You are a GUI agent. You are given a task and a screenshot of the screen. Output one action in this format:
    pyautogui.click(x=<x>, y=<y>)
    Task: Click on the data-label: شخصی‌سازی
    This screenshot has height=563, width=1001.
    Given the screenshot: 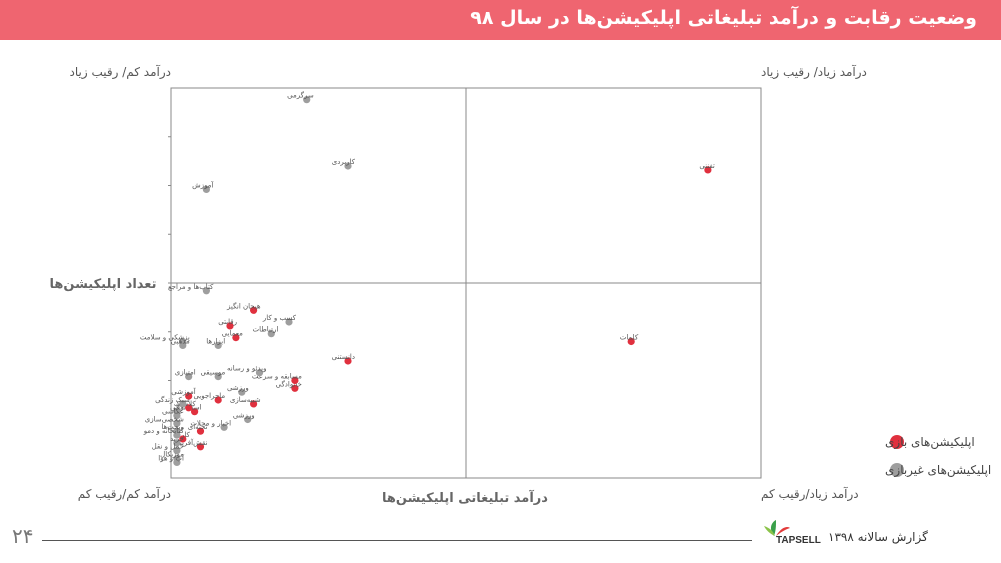 What is the action you would take?
    pyautogui.click(x=164, y=419)
    